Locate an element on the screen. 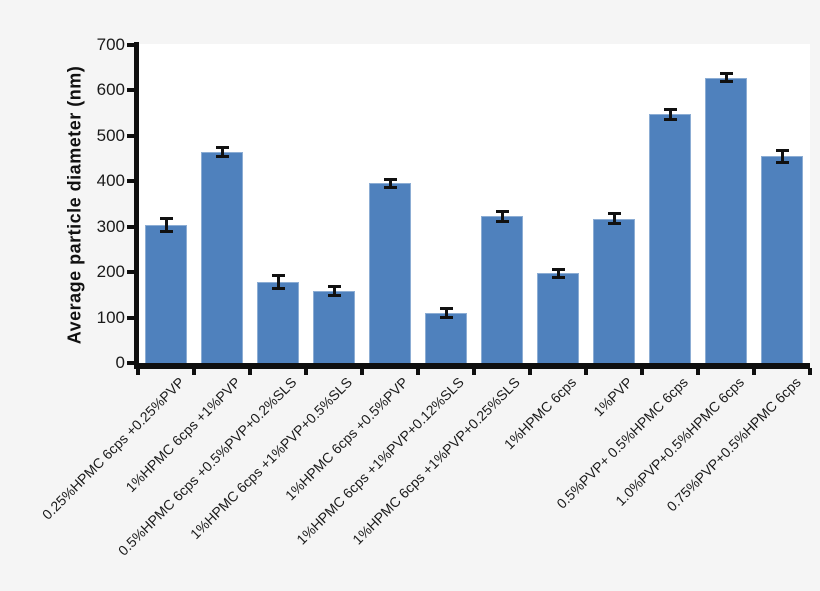  y-axis-tick-label: 400 is located at coordinates (110, 181).